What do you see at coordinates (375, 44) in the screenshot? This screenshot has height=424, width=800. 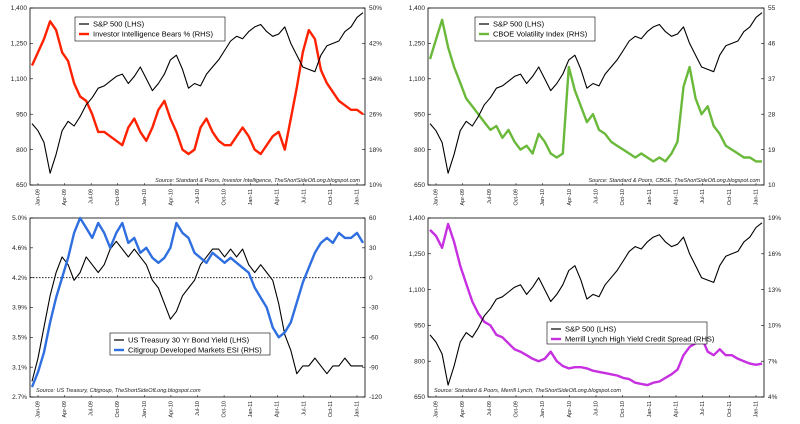 I see `y-right-tick-label: 42%` at bounding box center [375, 44].